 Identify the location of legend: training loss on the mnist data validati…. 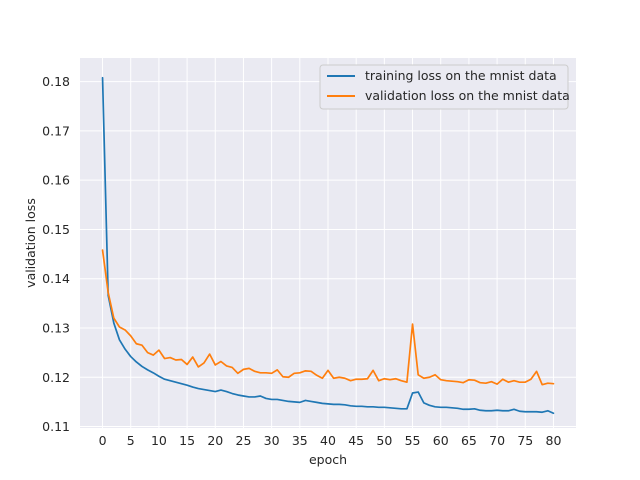
(444, 87).